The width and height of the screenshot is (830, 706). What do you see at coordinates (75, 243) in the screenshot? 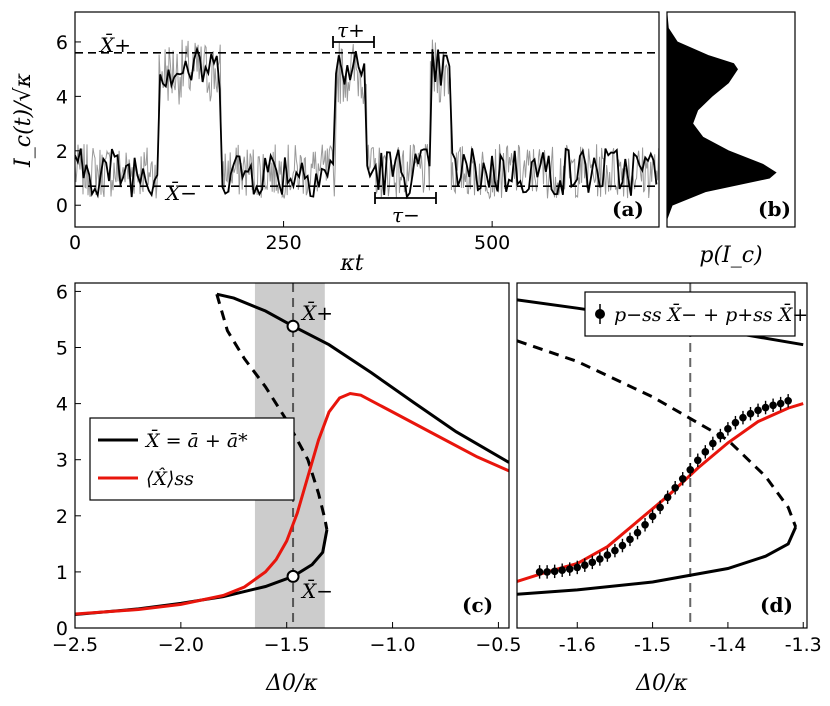
I see `panel-a-xtick-label: 0` at bounding box center [75, 243].